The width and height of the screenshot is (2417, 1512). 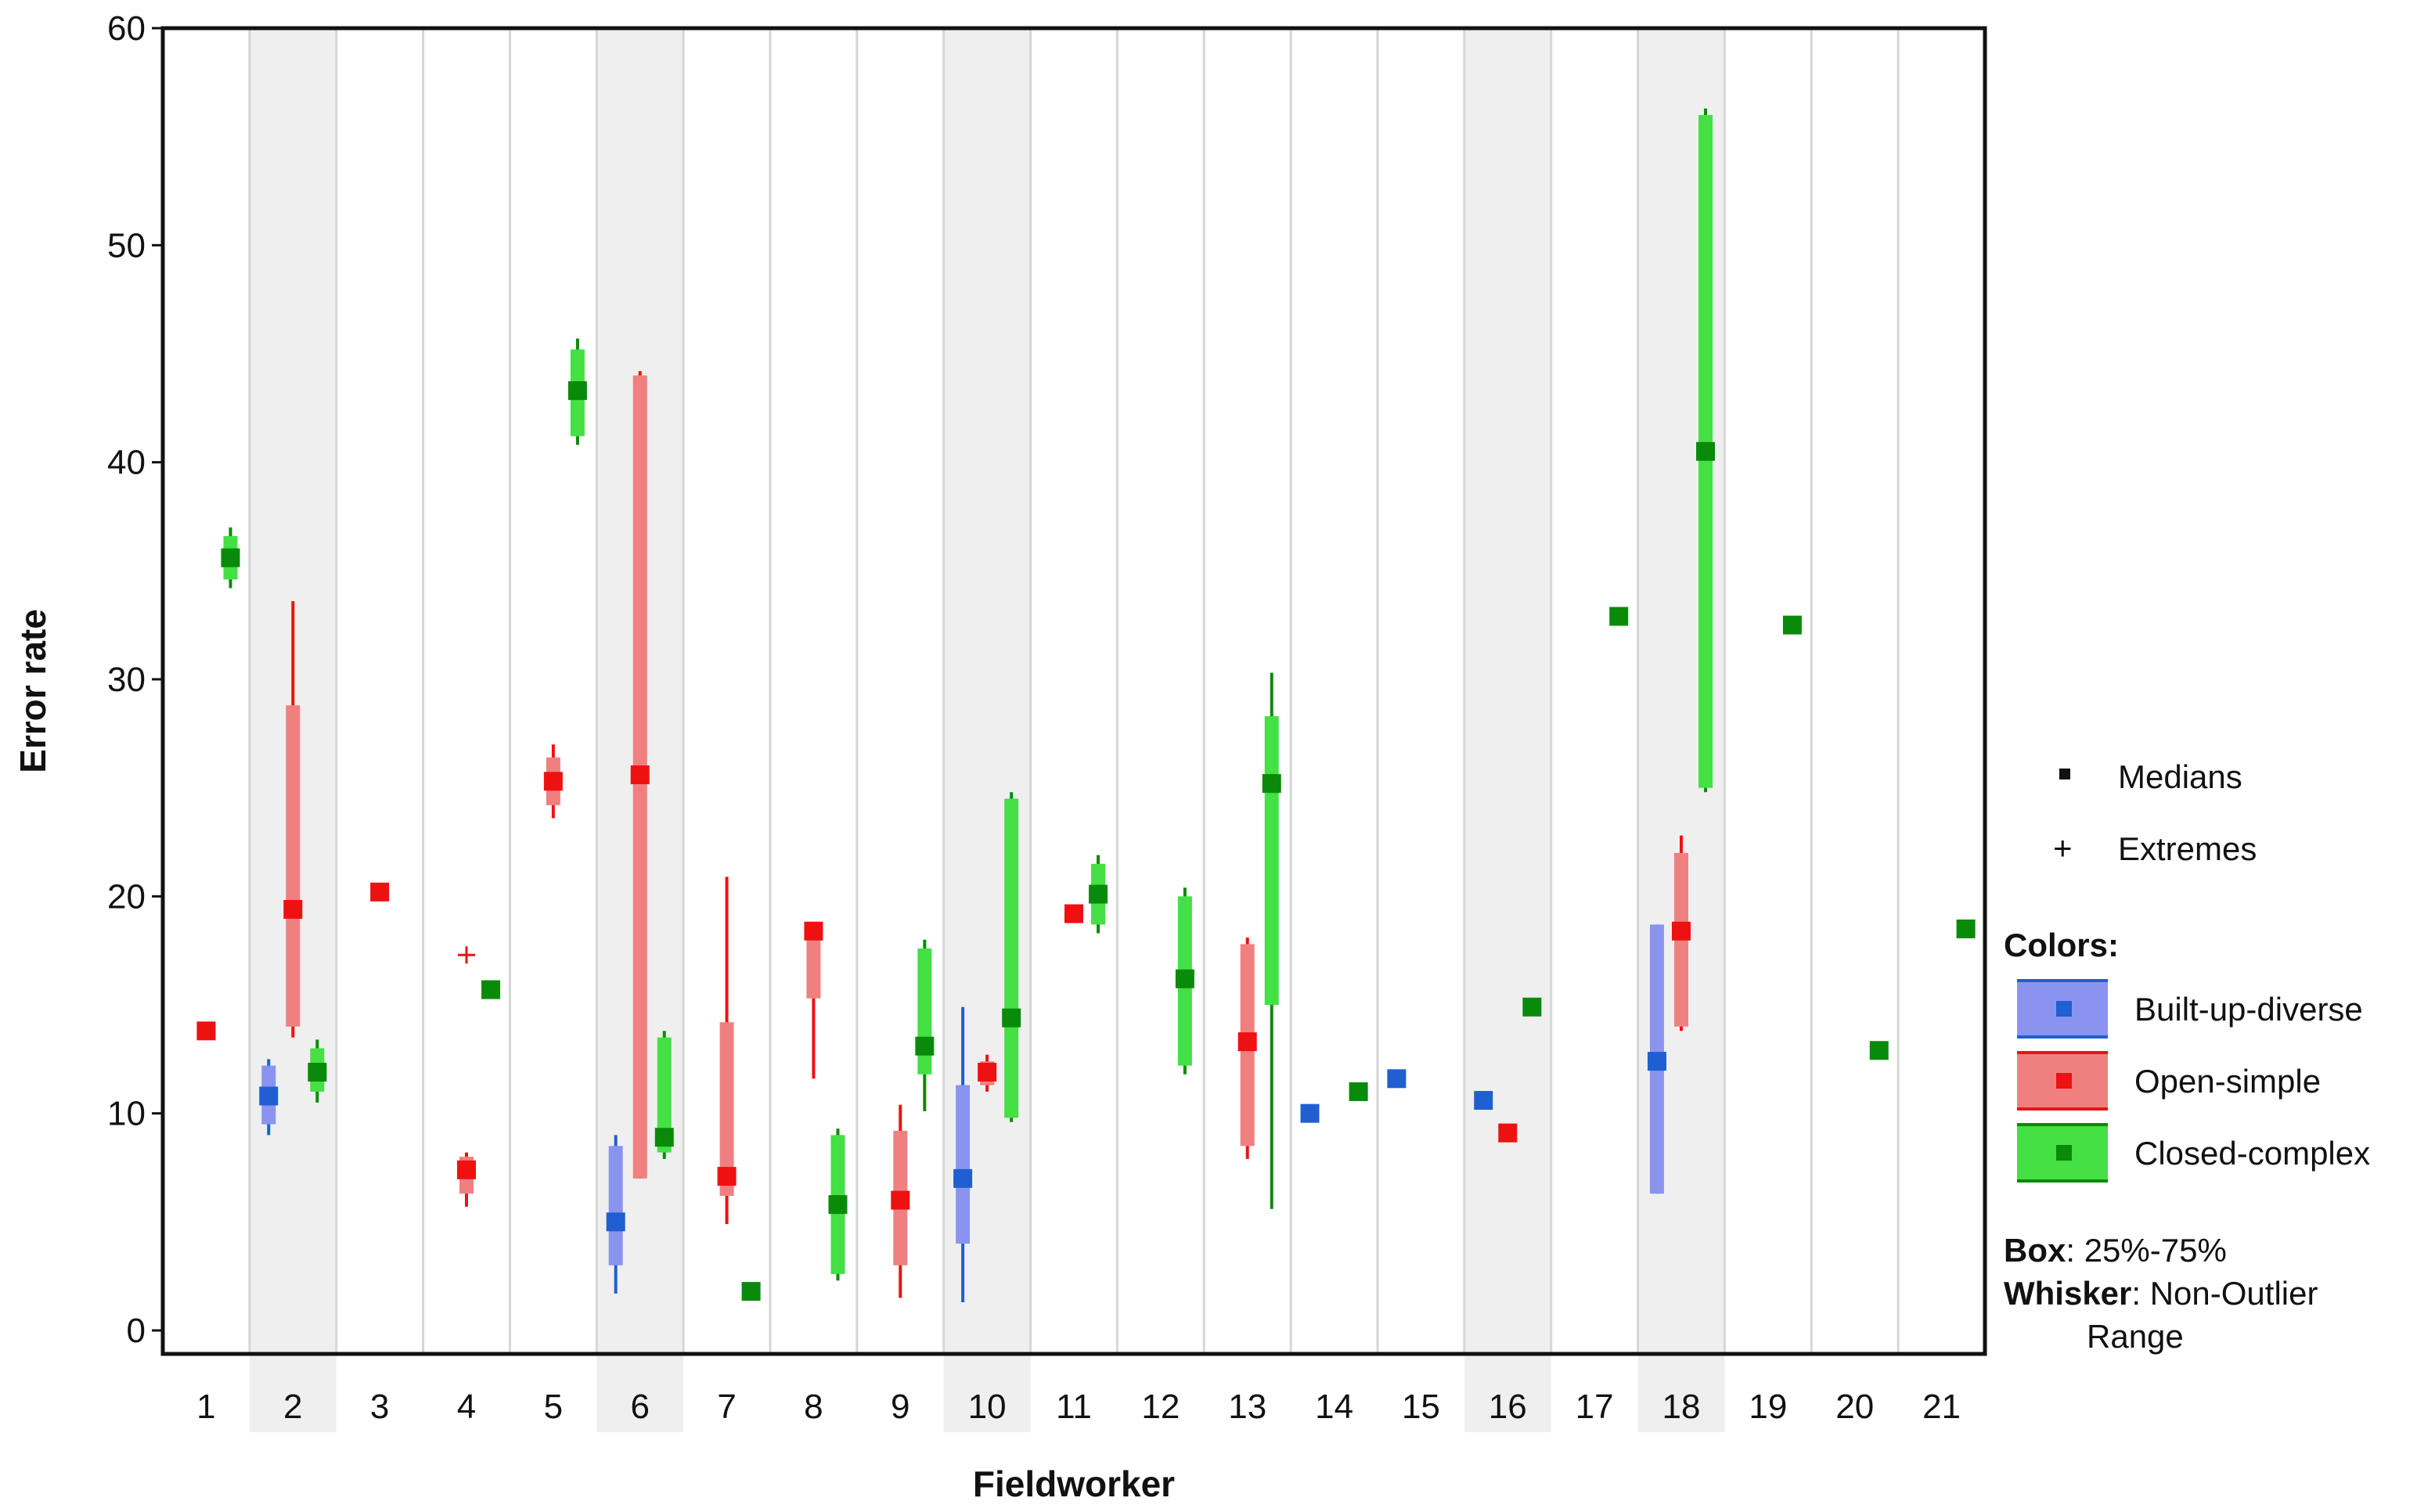 I want to click on legend-whisker-text-2: Range, so click(x=2135, y=1336).